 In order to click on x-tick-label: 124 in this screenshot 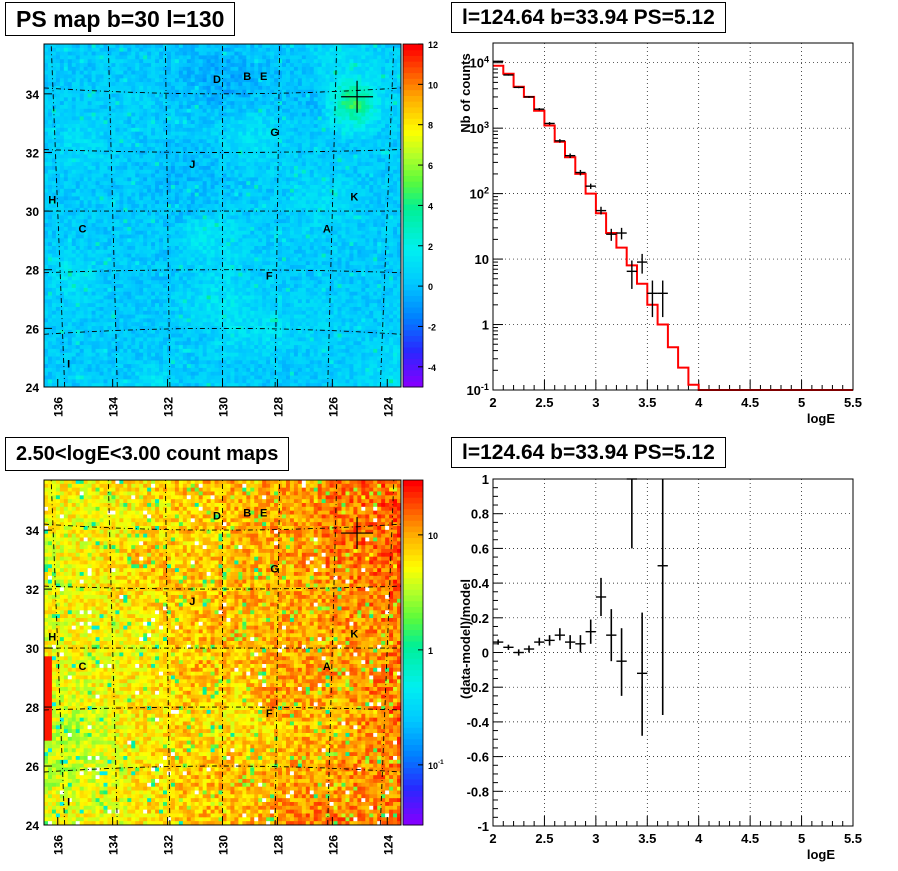, I will do `click(388, 845)`.